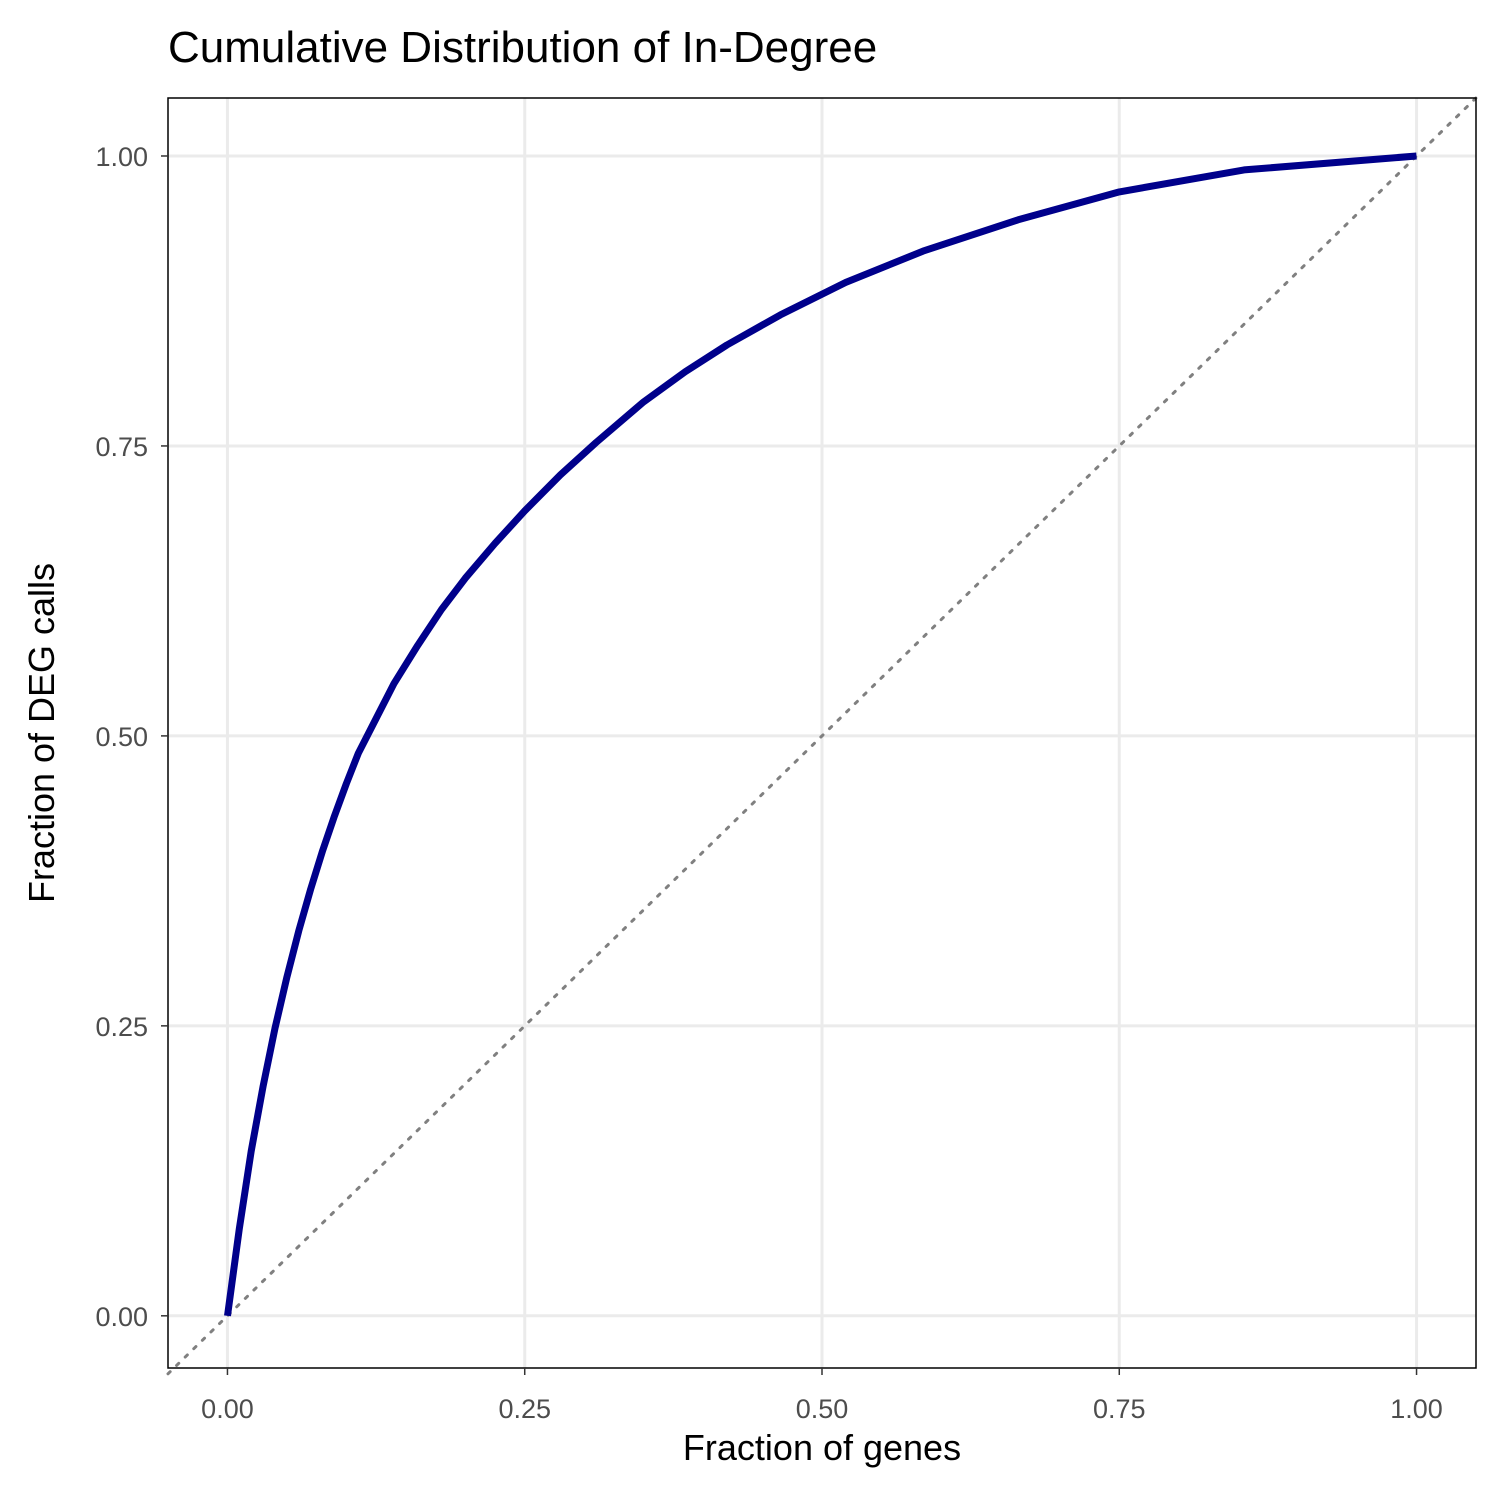  Describe the element at coordinates (121, 157) in the screenshot. I see `y-tick-label-4: 1.00` at that location.